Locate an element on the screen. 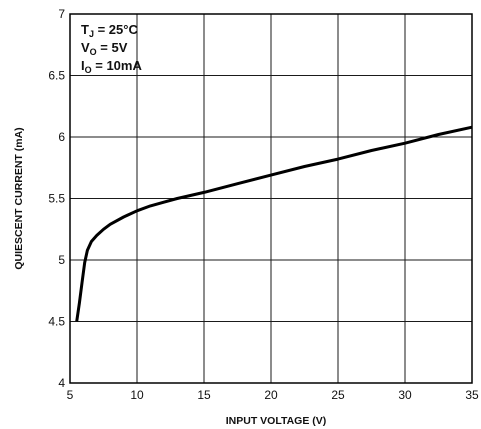 The width and height of the screenshot is (481, 429). x-tick-label: 20 is located at coordinates (271, 395).